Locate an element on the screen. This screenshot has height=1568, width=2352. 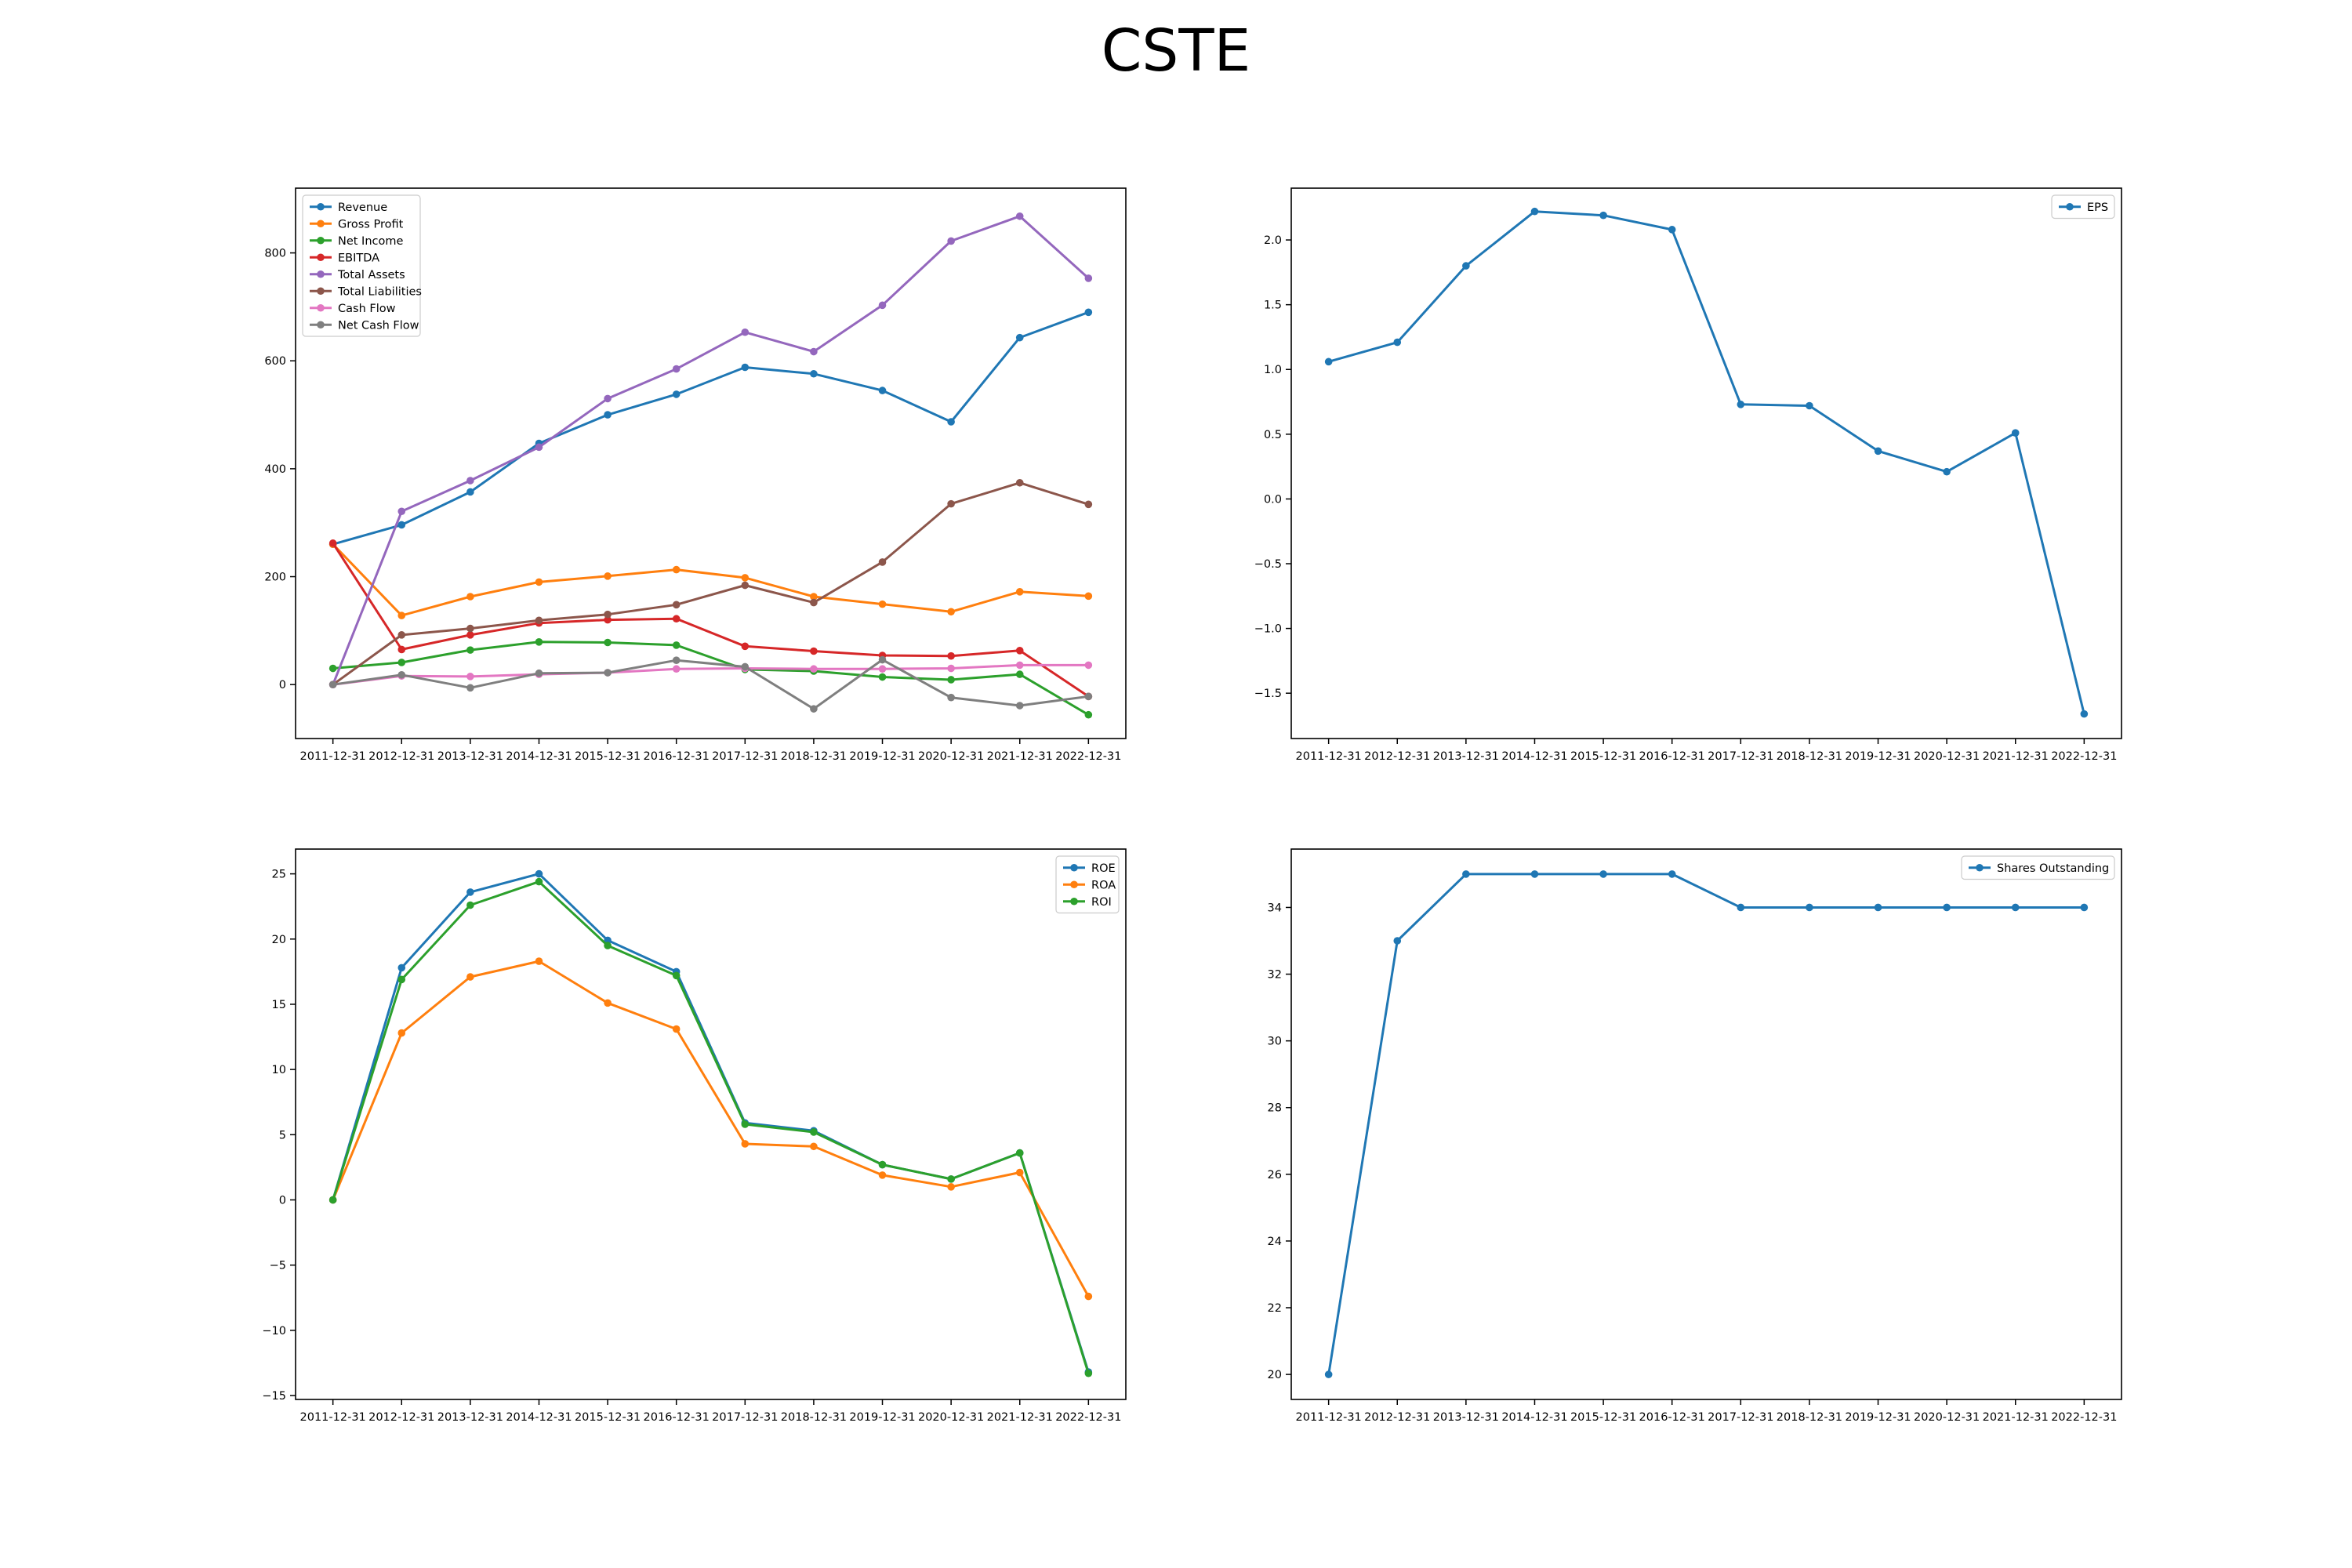
legend: Shares Outstanding is located at coordinates (2038, 868).